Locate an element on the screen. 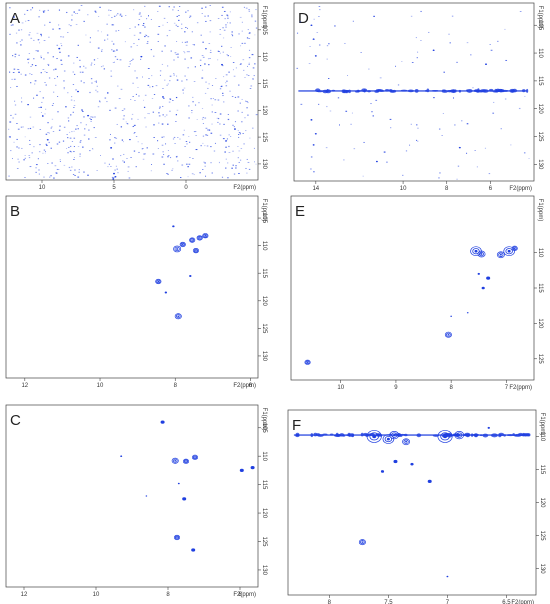  x-tick-label: 10 is located at coordinates (403, 189).